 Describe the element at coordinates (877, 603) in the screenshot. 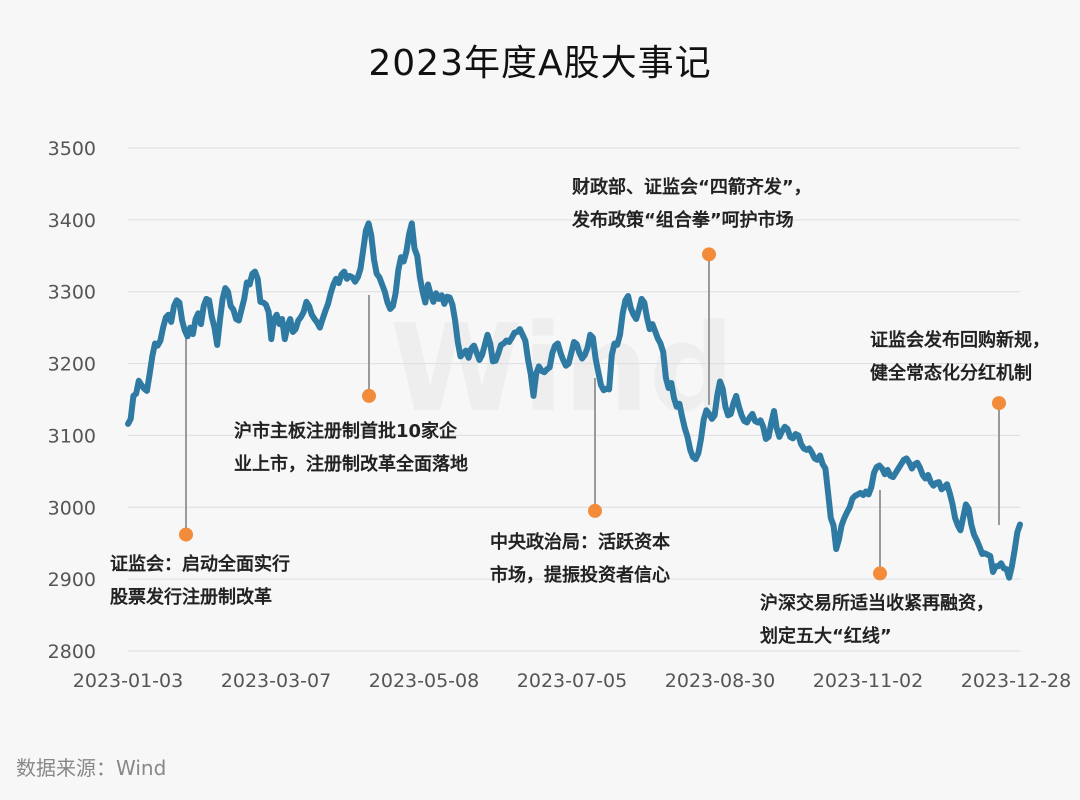

I see `annotation-text: 沪深交易所适当收紧再融资，` at that location.